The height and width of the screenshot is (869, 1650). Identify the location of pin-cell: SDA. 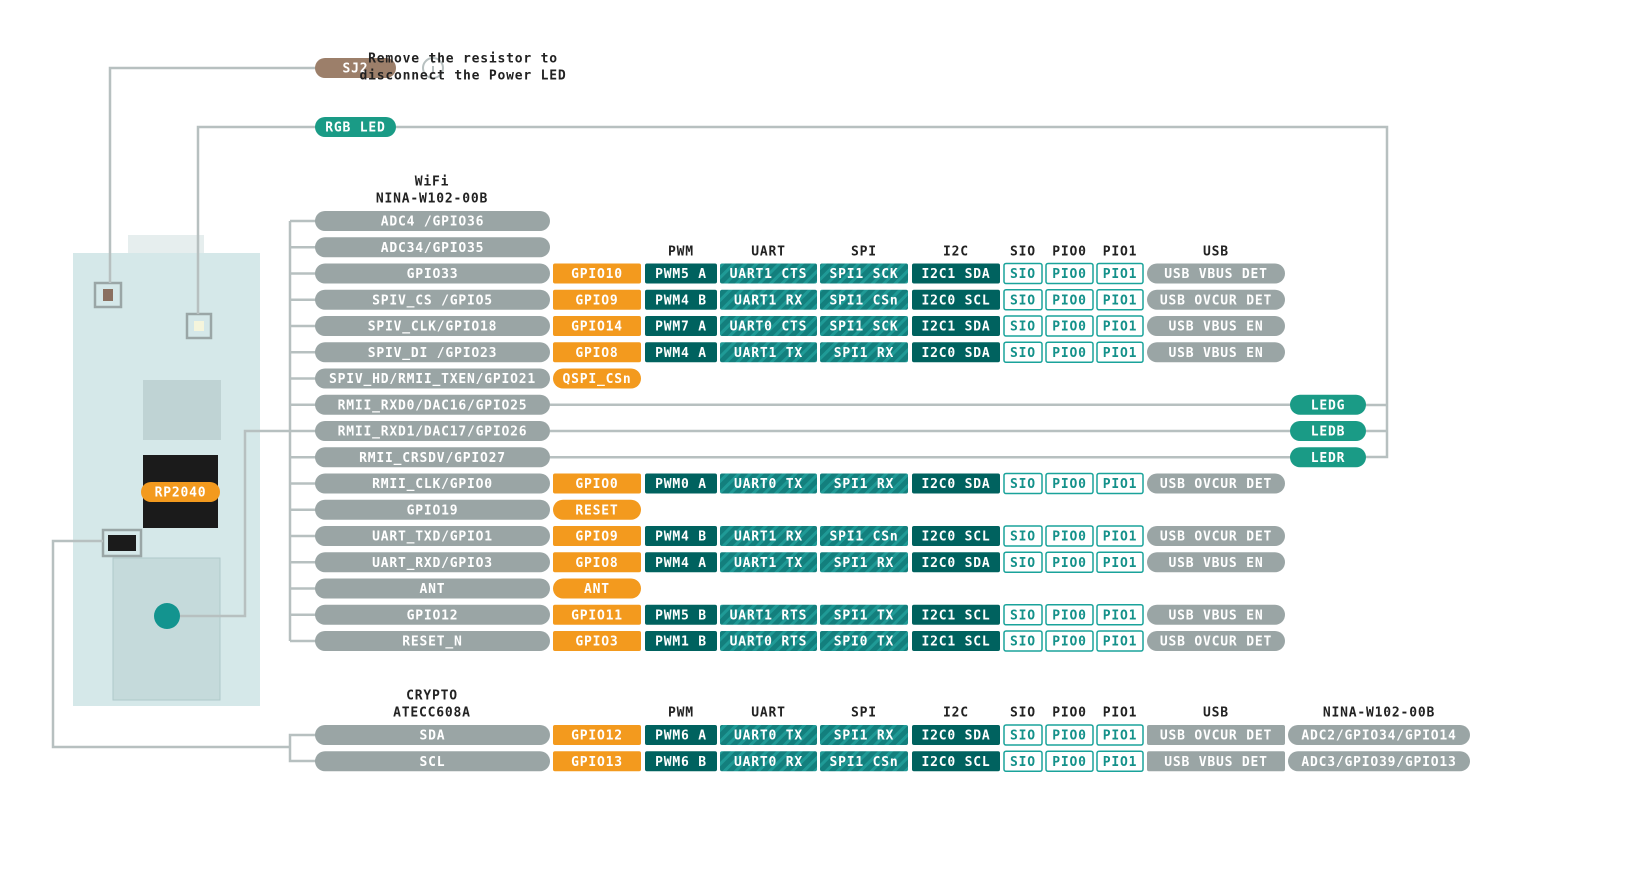
(433, 736).